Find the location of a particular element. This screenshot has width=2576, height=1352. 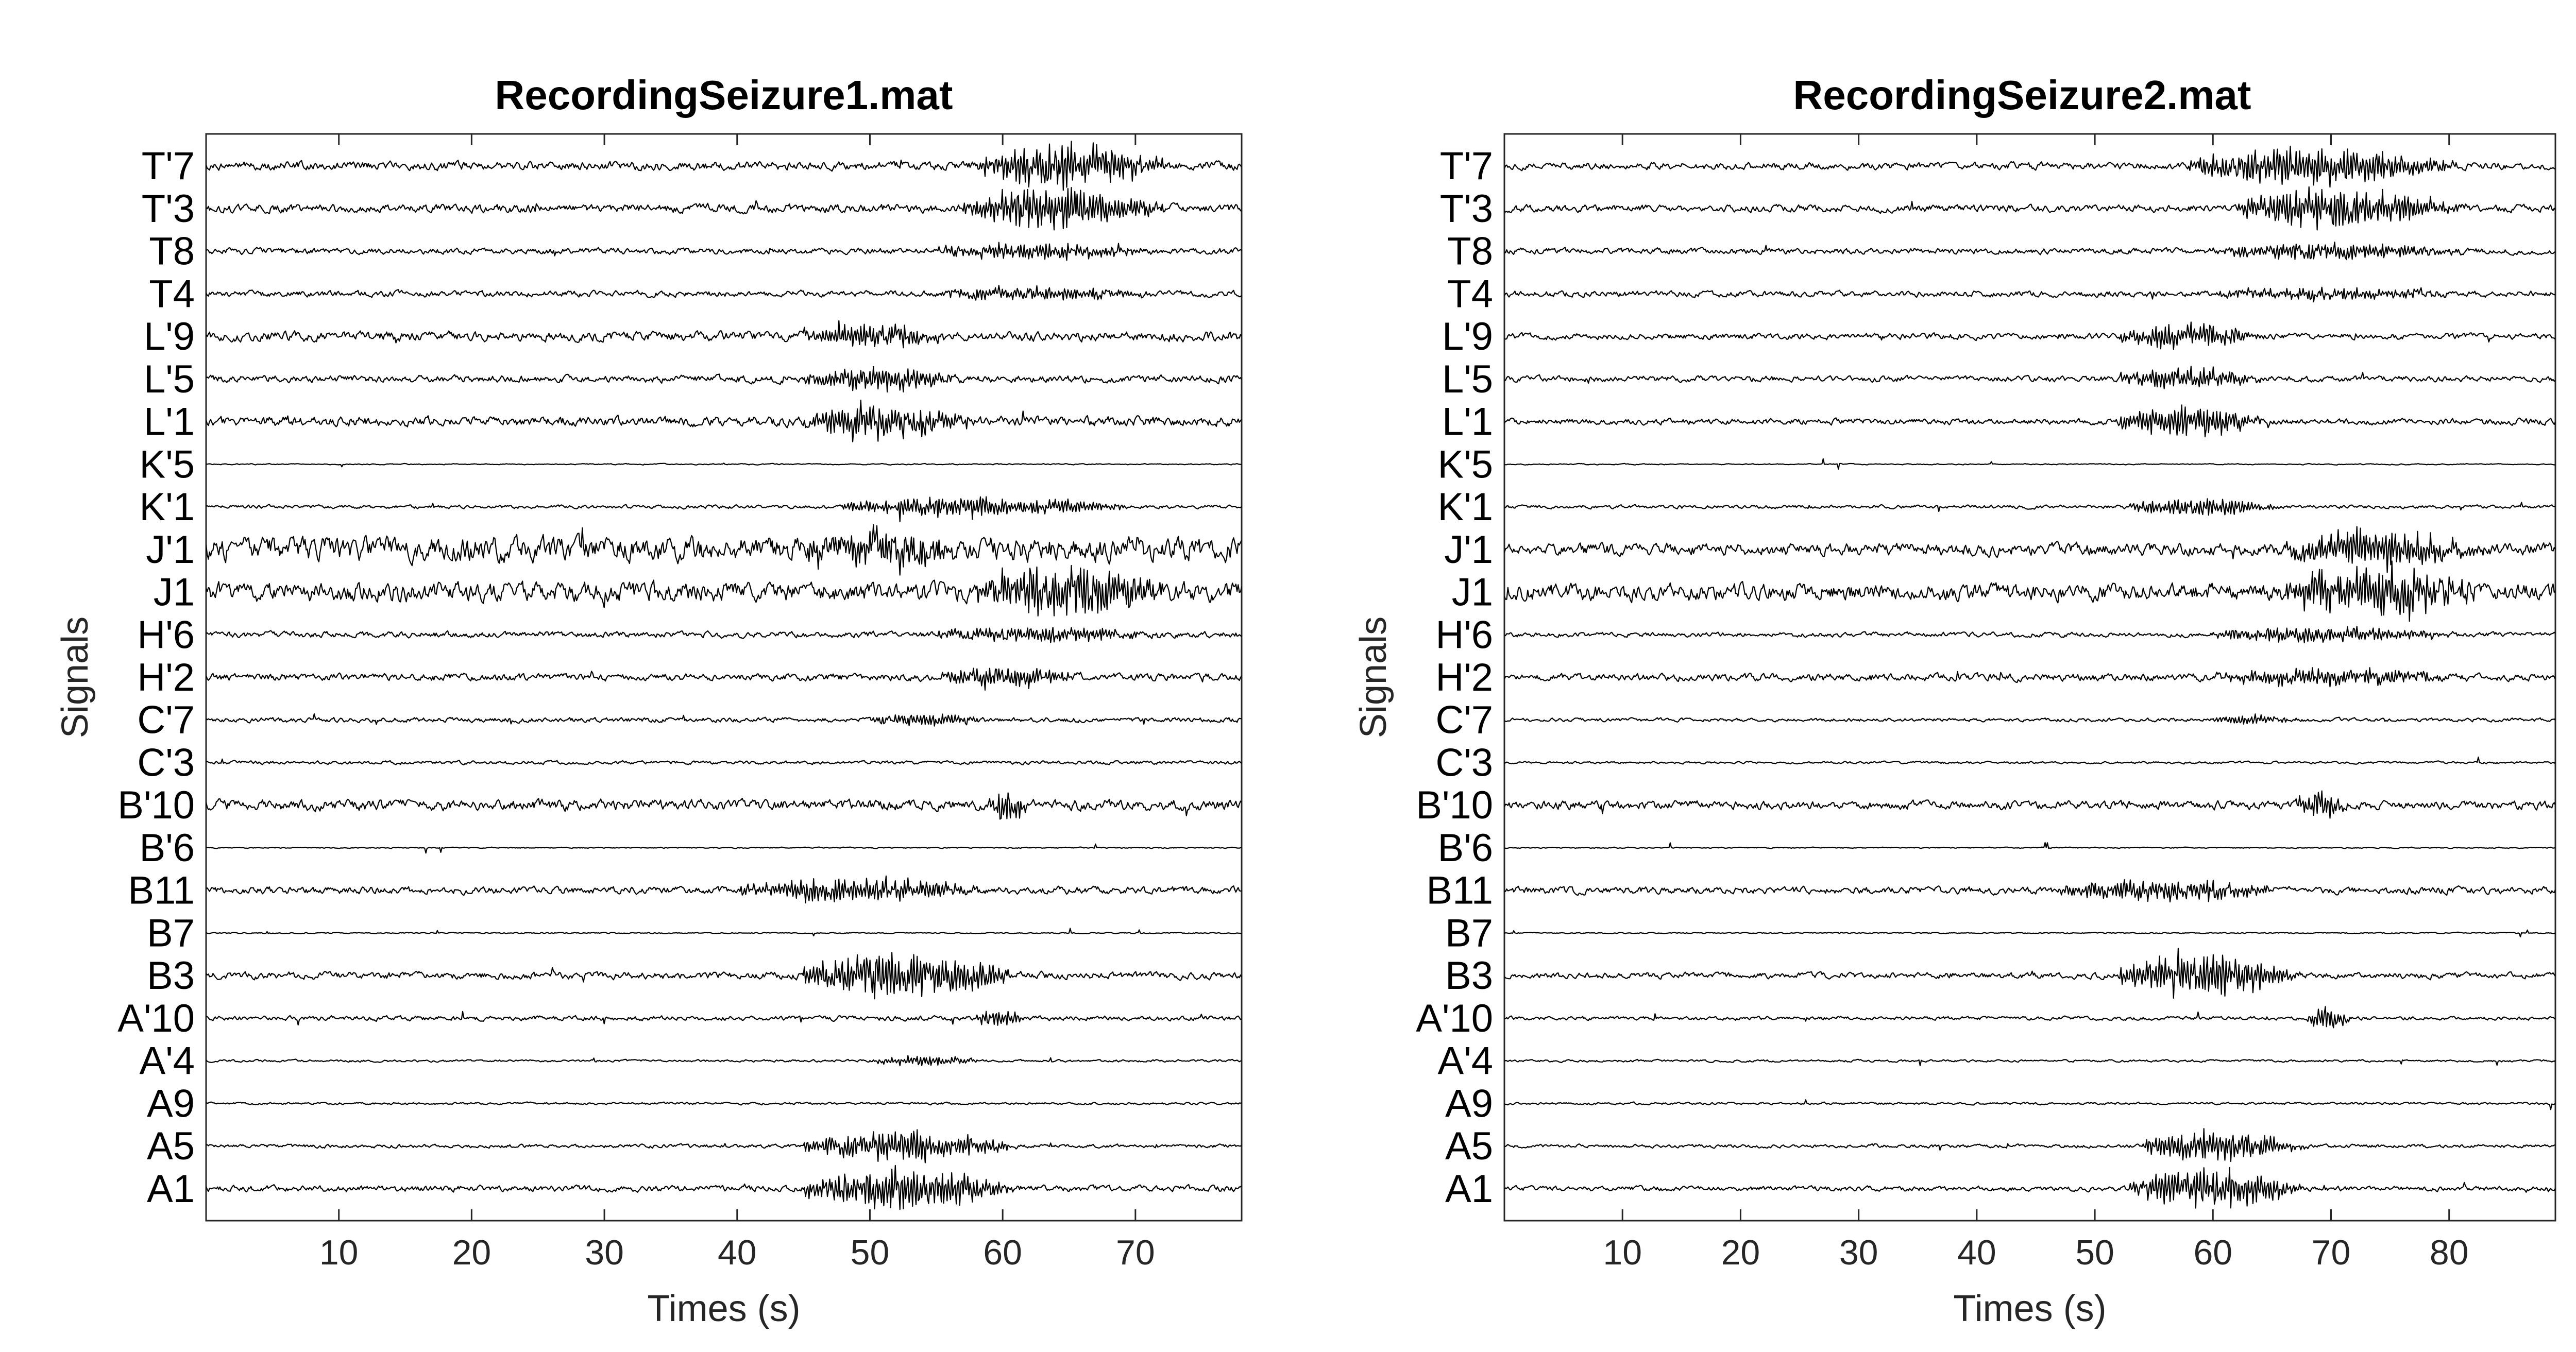

channel-label: A'10 is located at coordinates (156, 1018).